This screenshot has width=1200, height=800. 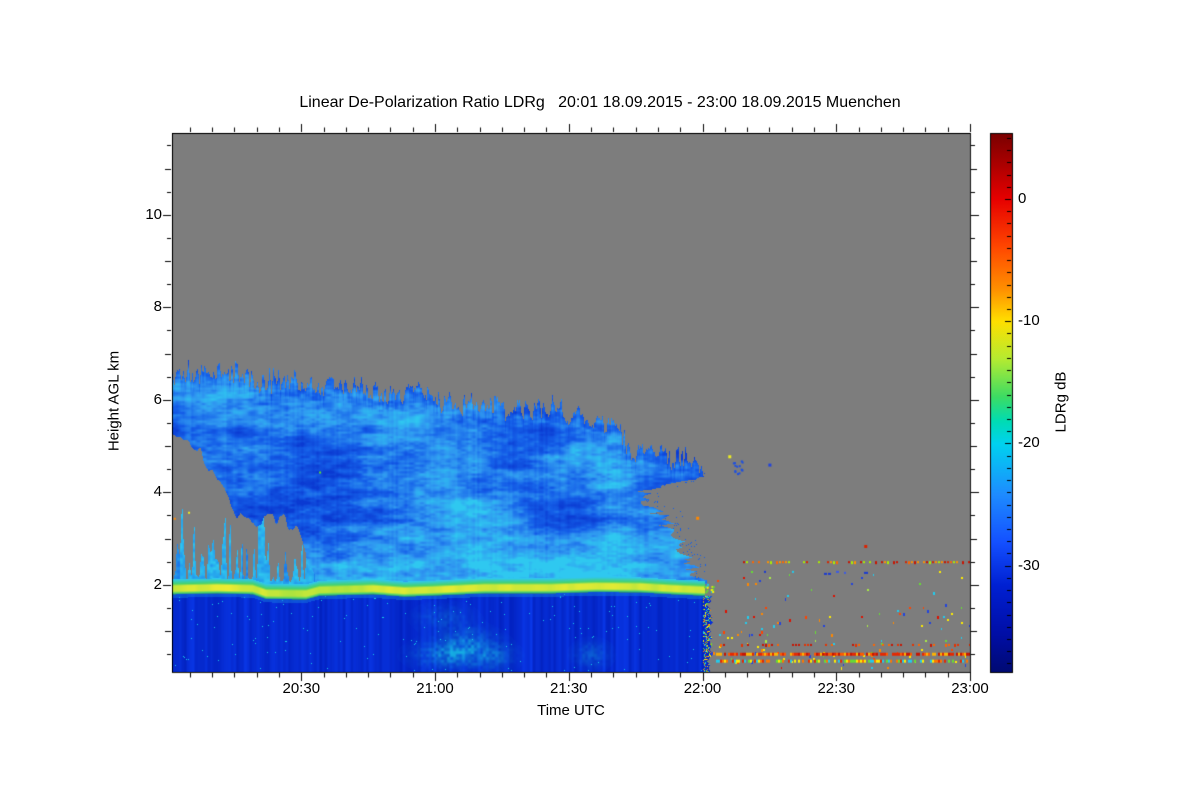 I want to click on x-tick-label: 22:00, so click(x=702, y=688).